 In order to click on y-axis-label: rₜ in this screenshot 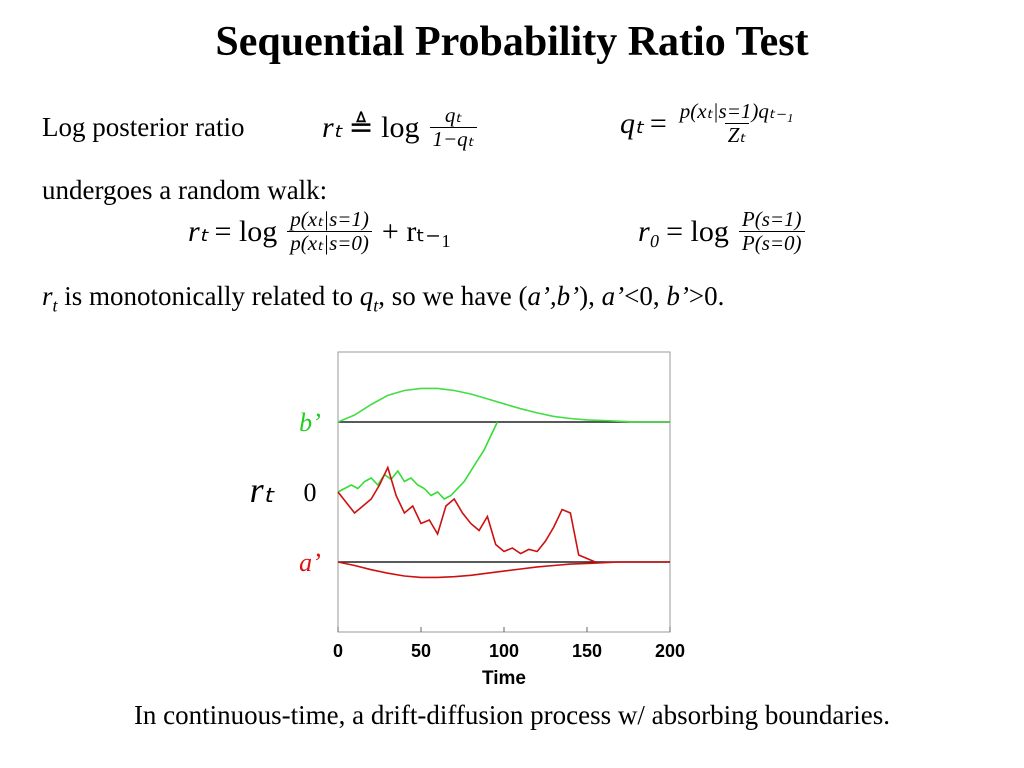, I will do `click(263, 490)`.